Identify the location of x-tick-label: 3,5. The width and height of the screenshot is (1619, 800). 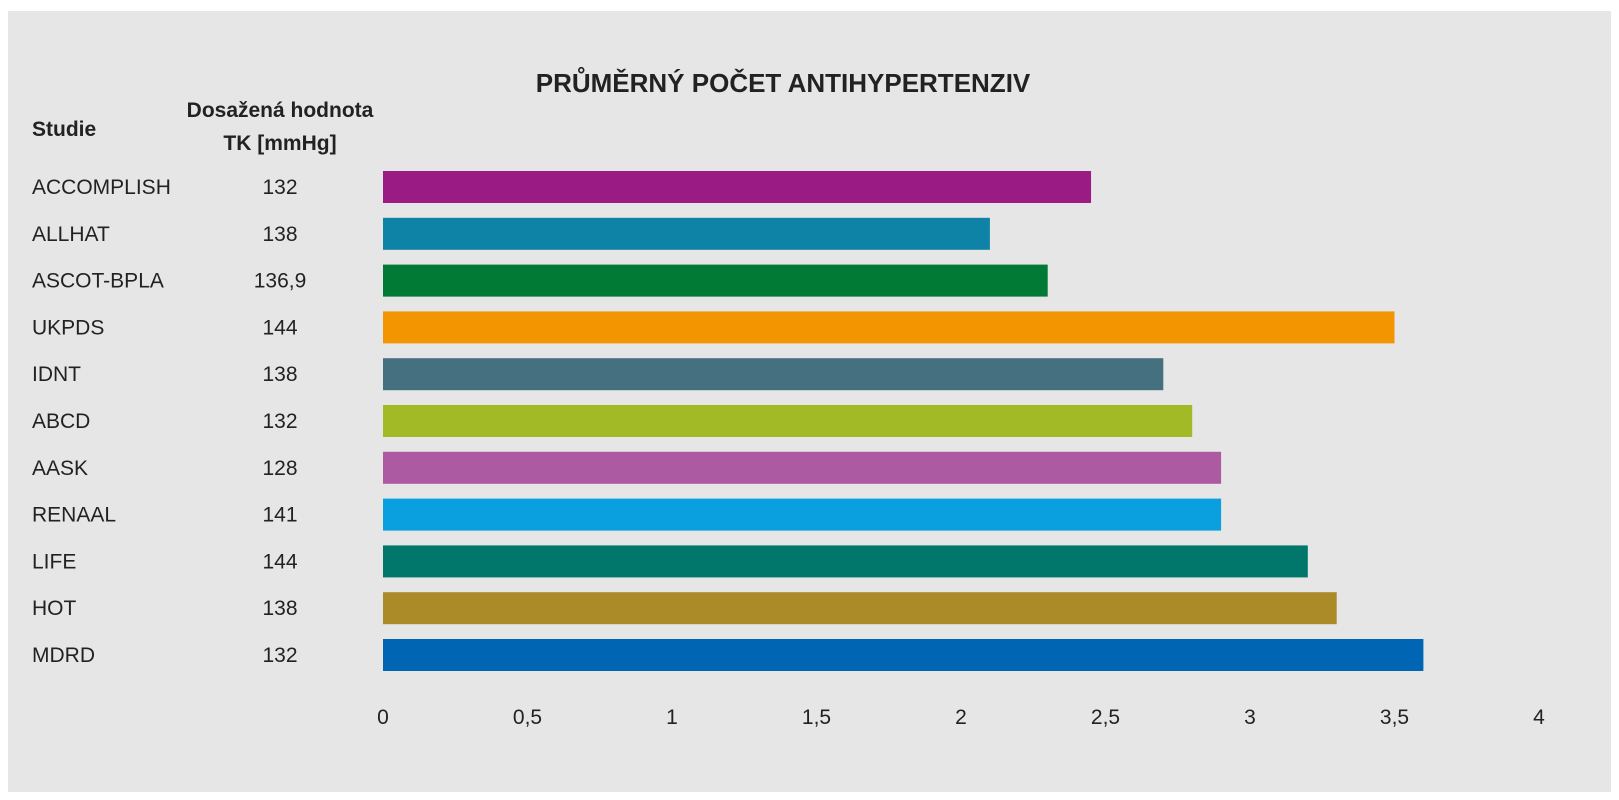
(1394, 717).